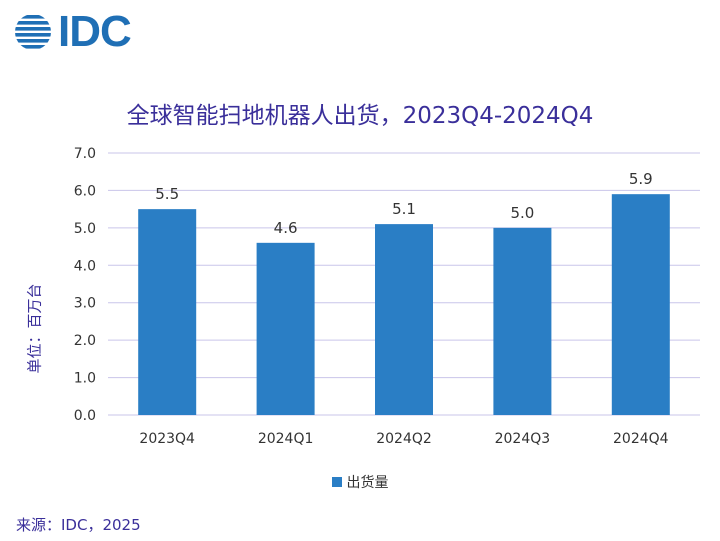 The height and width of the screenshot is (541, 720). I want to click on y-tick-label: 4.0, so click(85, 266).